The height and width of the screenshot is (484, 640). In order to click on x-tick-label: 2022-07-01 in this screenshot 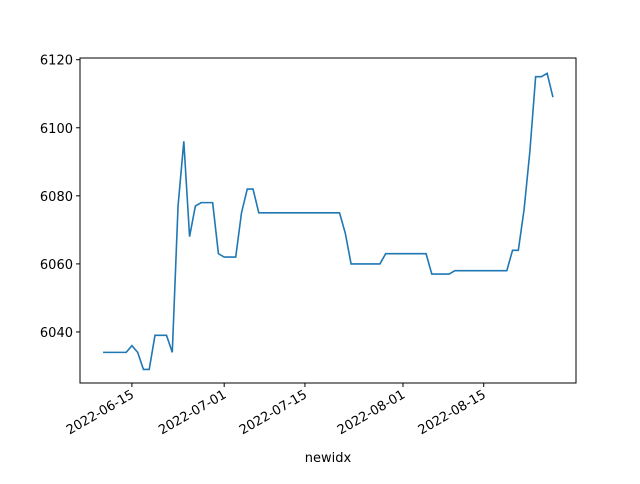, I will do `click(192, 412)`.